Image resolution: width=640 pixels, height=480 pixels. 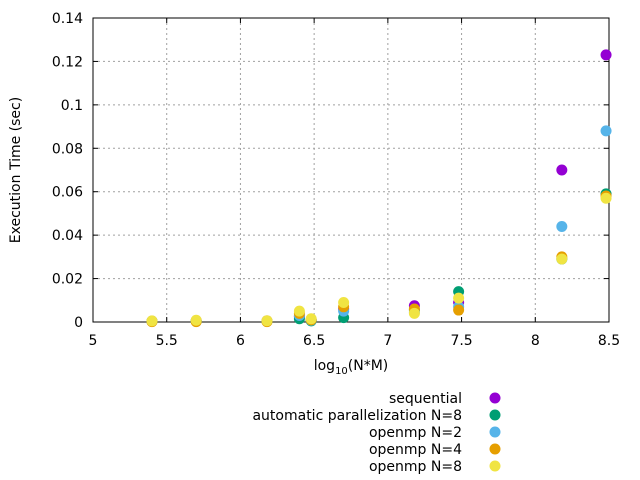 What do you see at coordinates (72, 106) in the screenshot?
I see `y-tick-label: 0.1` at bounding box center [72, 106].